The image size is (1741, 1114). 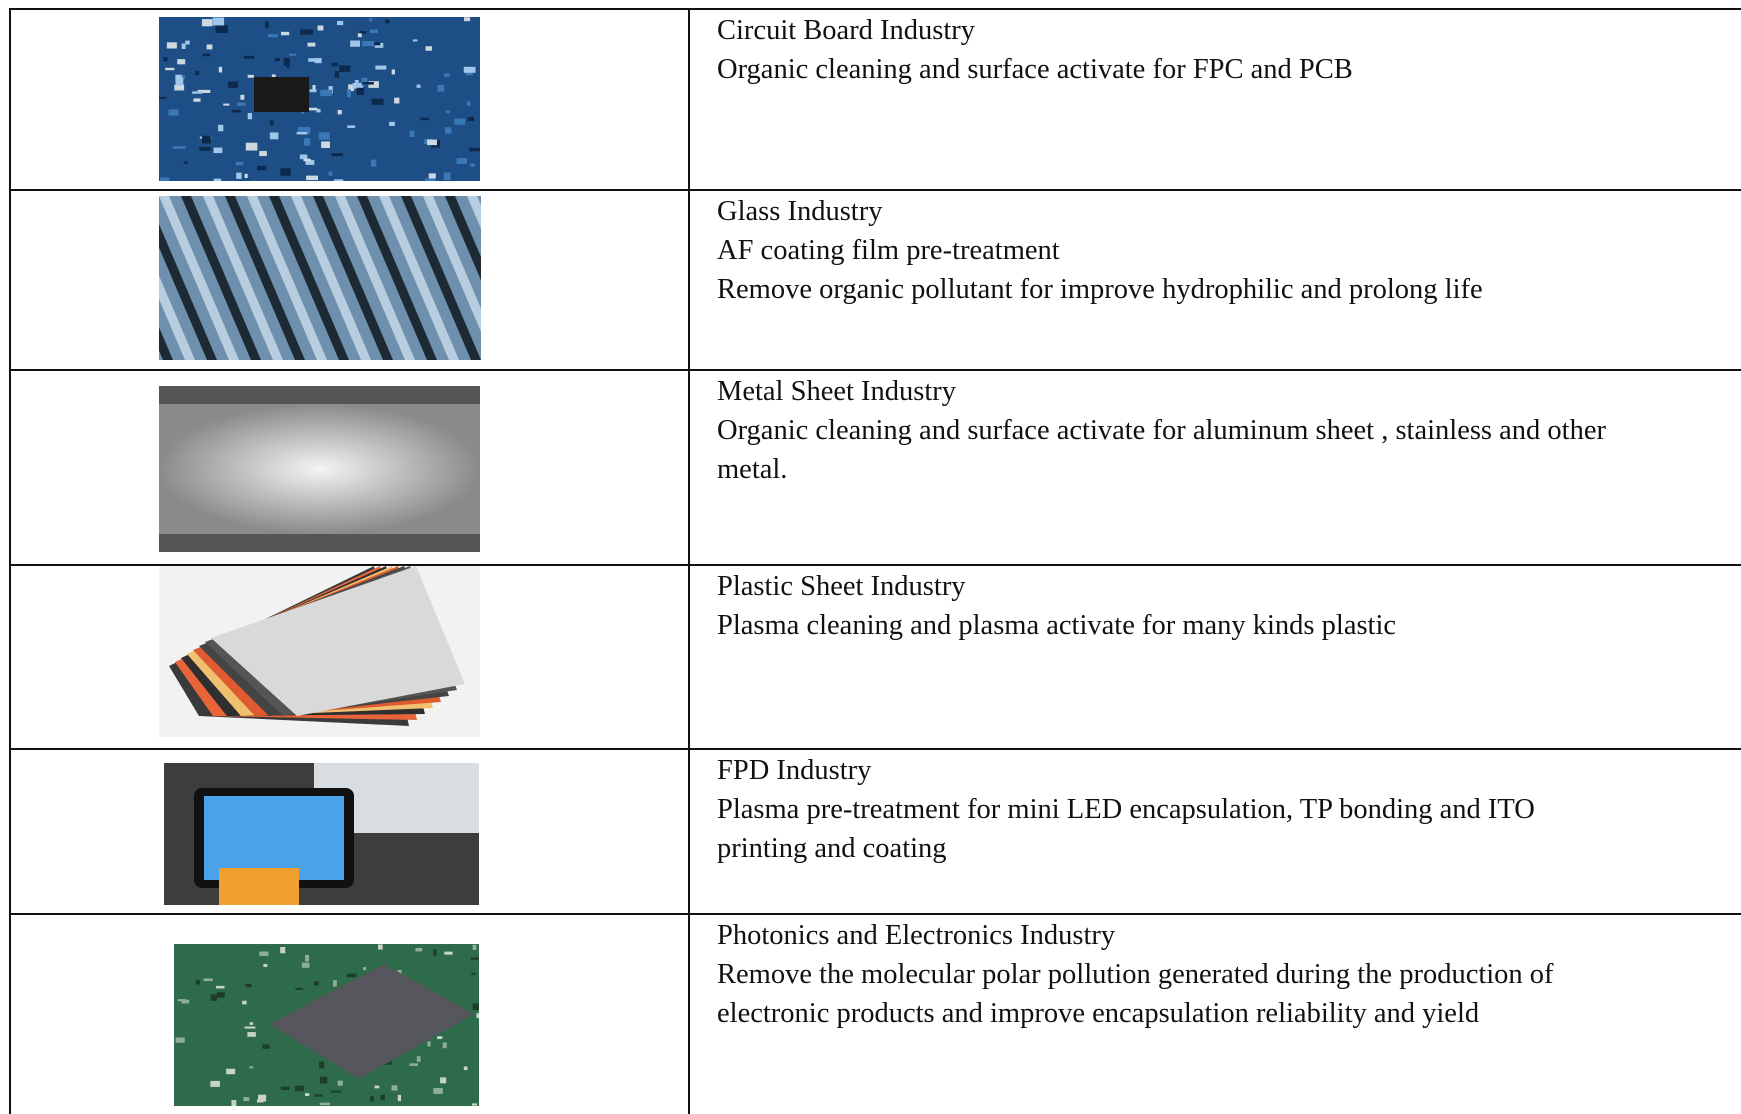 I want to click on industry-title: FPD Industry, so click(x=794, y=770).